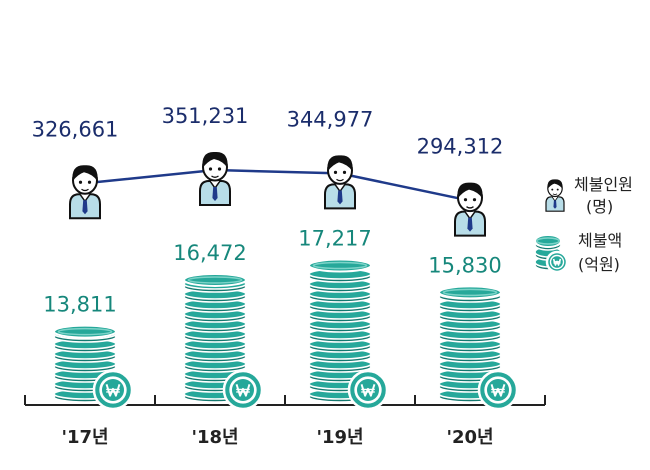  What do you see at coordinates (214, 437) in the screenshot?
I see `x-tick-label: '18년` at bounding box center [214, 437].